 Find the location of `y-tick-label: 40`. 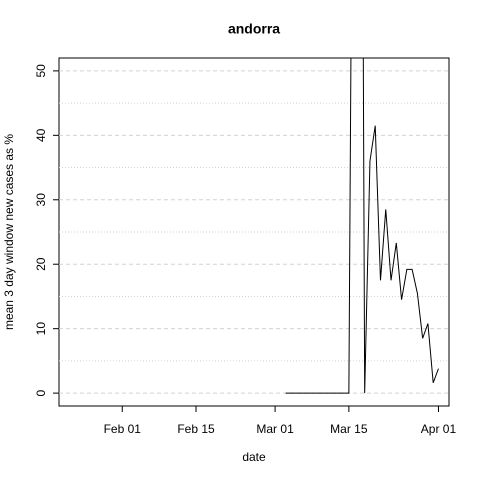

y-tick-label: 40 is located at coordinates (41, 135).